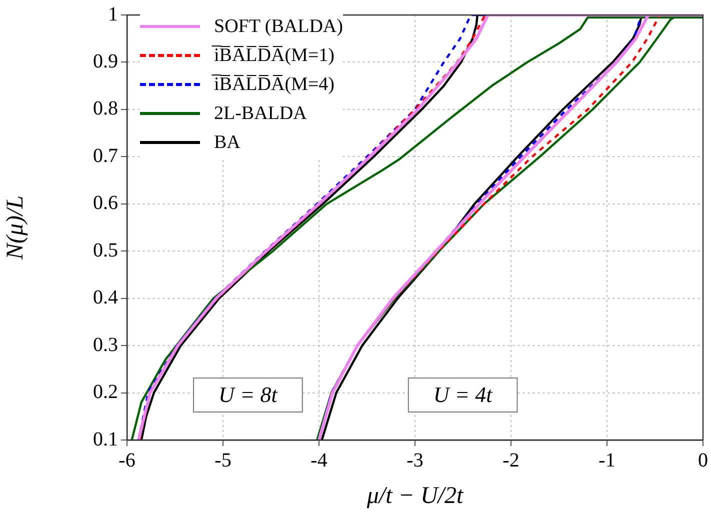 The height and width of the screenshot is (517, 711). I want to click on y-tick-label: 0.9, so click(105, 61).